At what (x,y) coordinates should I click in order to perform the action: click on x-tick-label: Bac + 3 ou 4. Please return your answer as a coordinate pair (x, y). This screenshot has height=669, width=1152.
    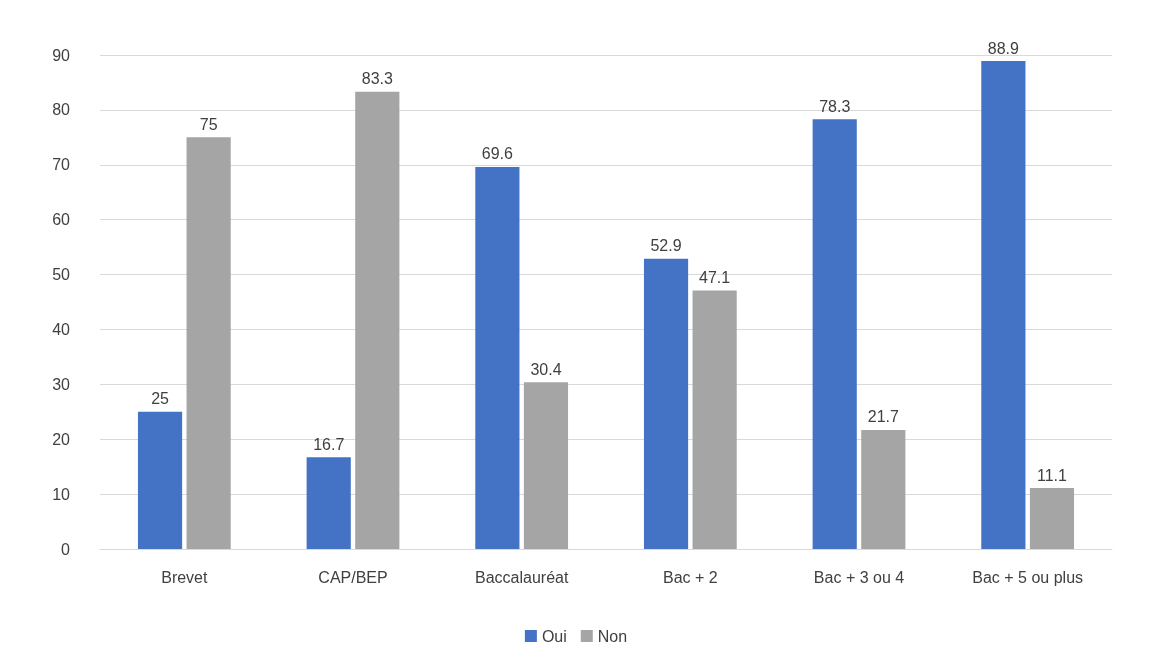
    Looking at the image, I should click on (859, 577).